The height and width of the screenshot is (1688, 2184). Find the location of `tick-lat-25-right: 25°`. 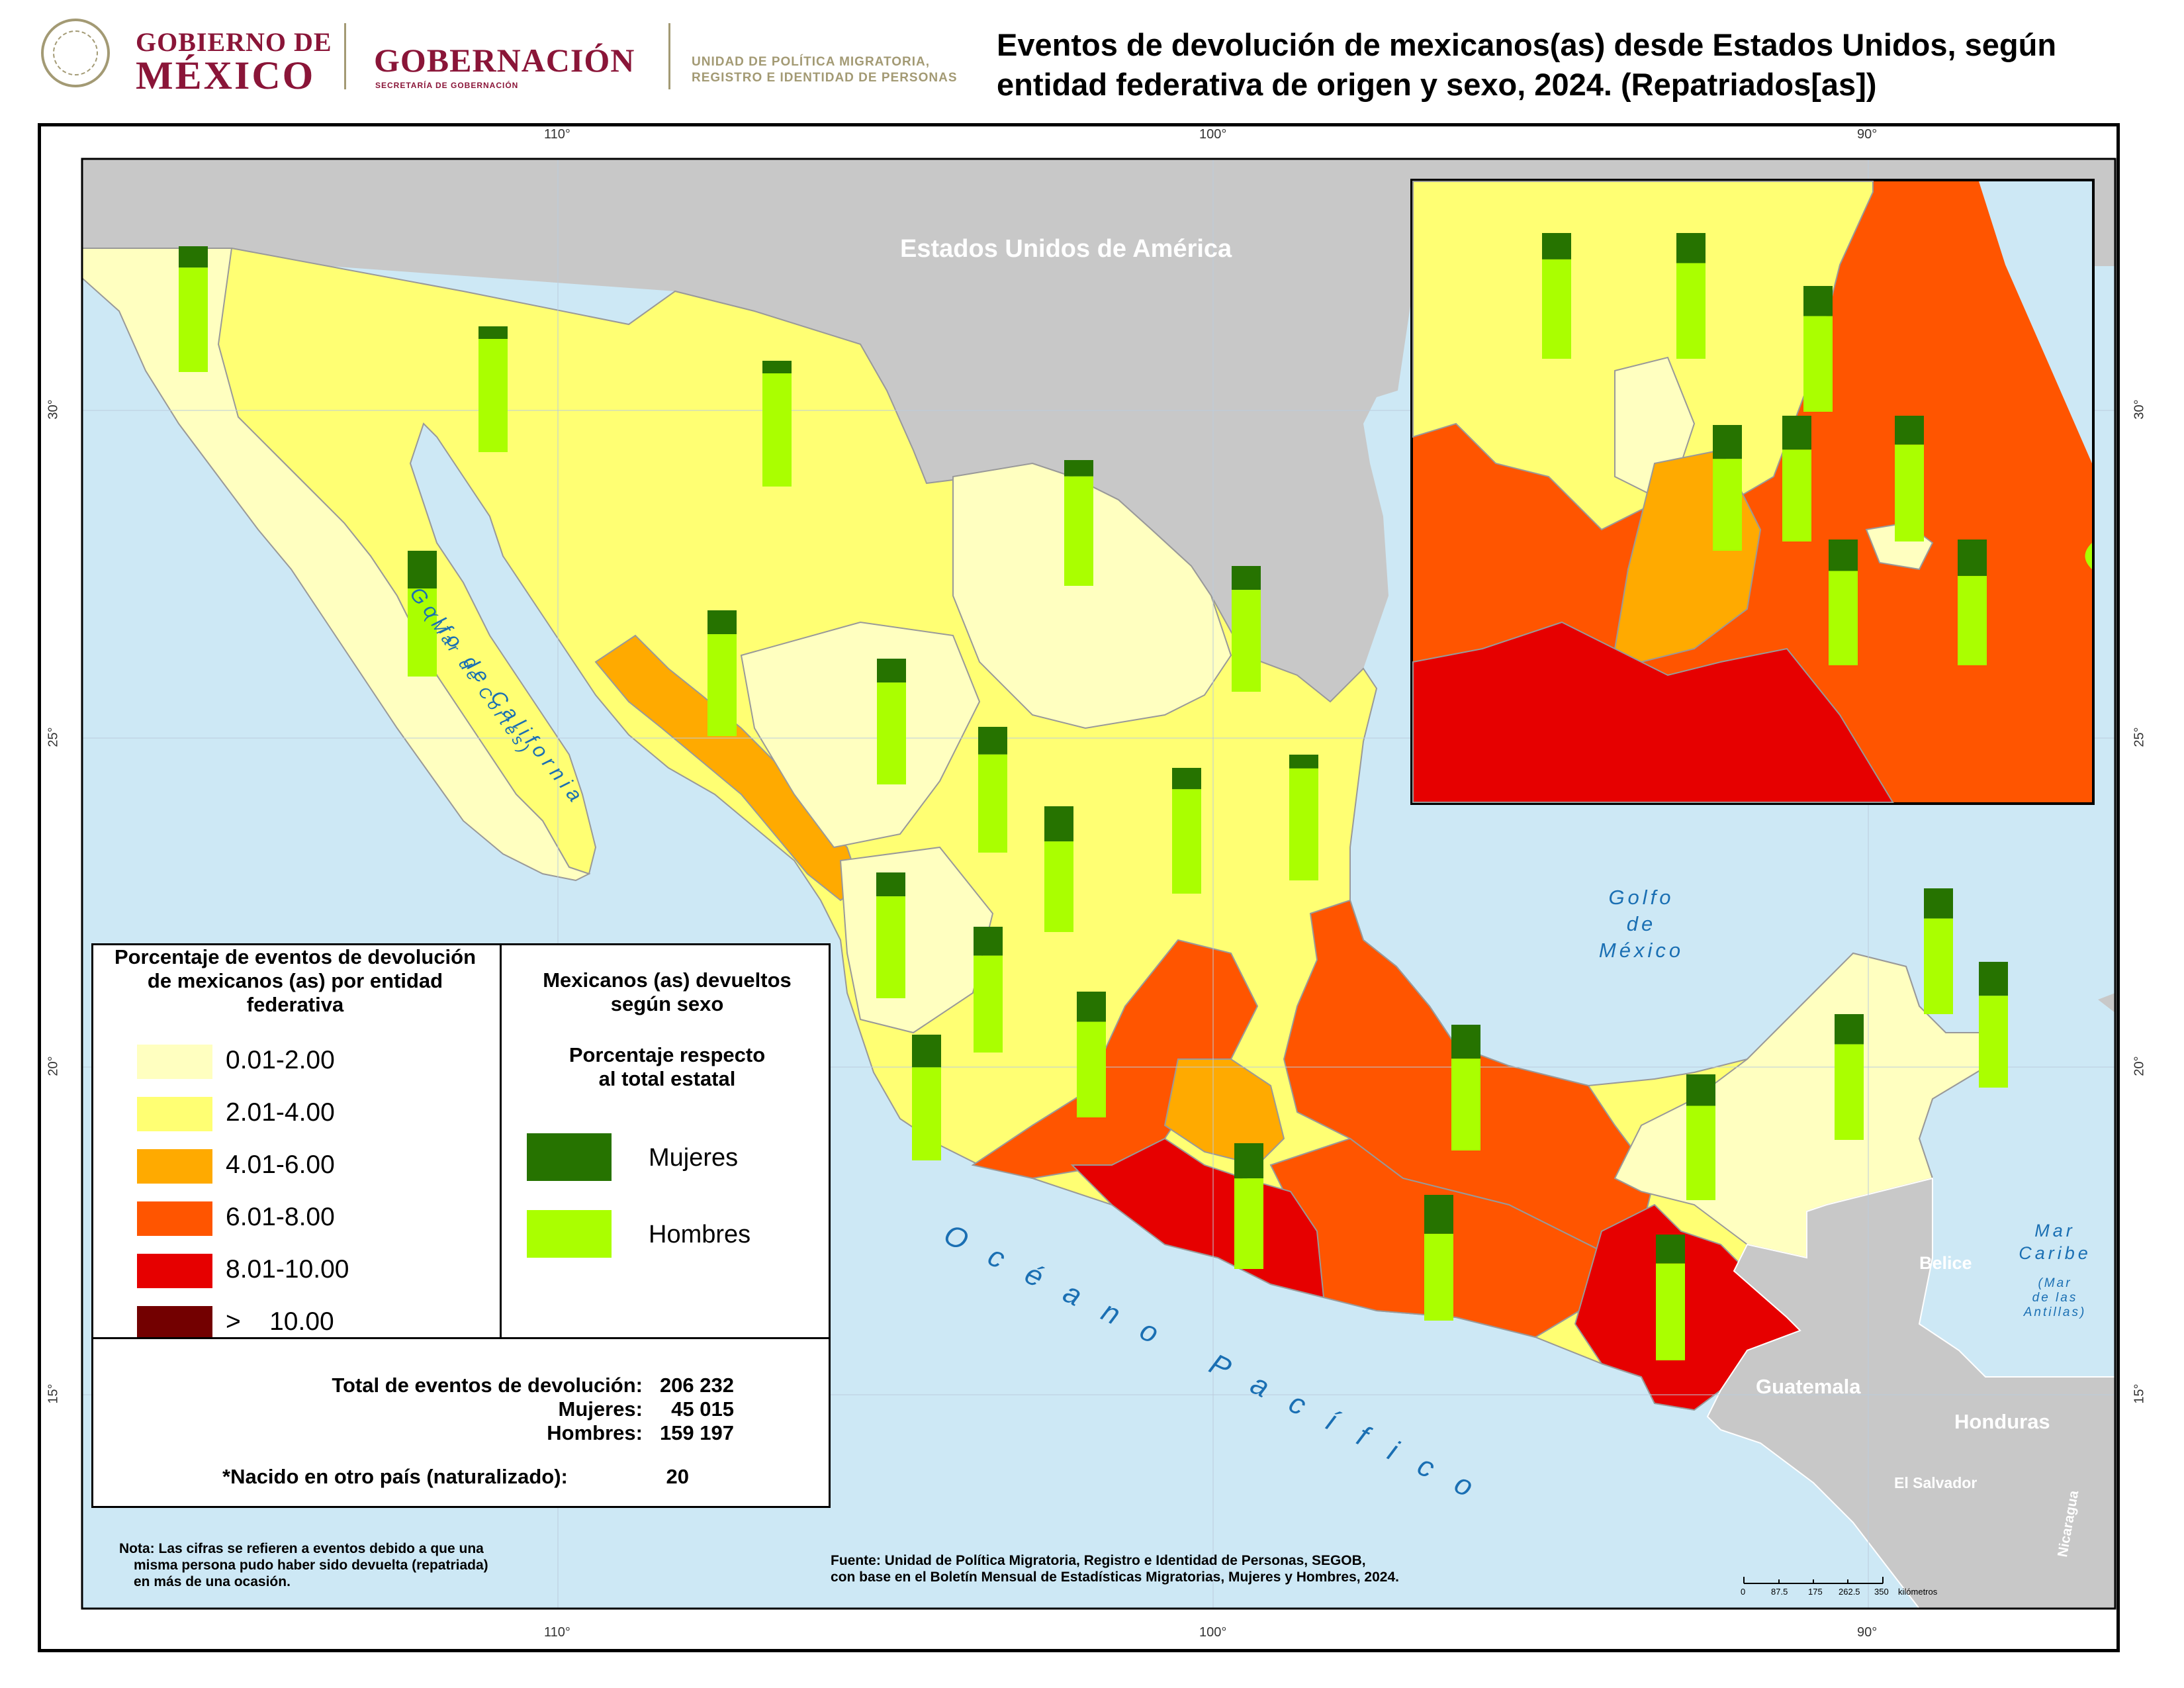

tick-lat-25-right: 25° is located at coordinates (2139, 737).